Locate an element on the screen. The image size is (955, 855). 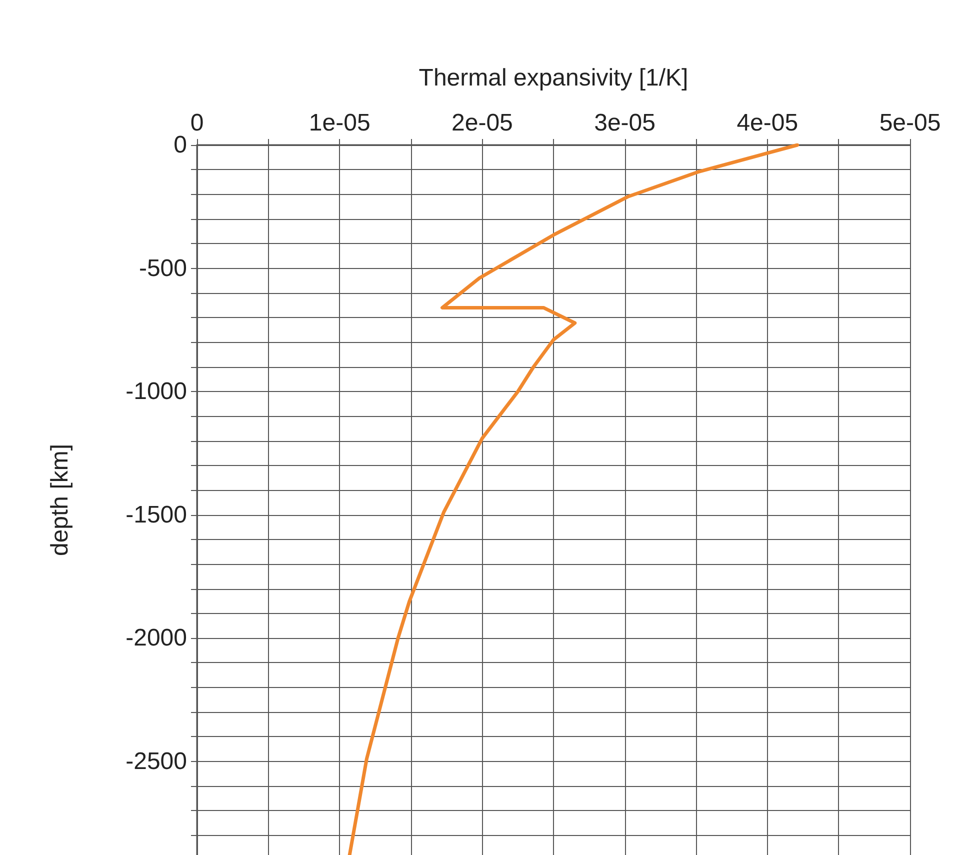
x-tick-label: 2e-05 is located at coordinates (482, 123).